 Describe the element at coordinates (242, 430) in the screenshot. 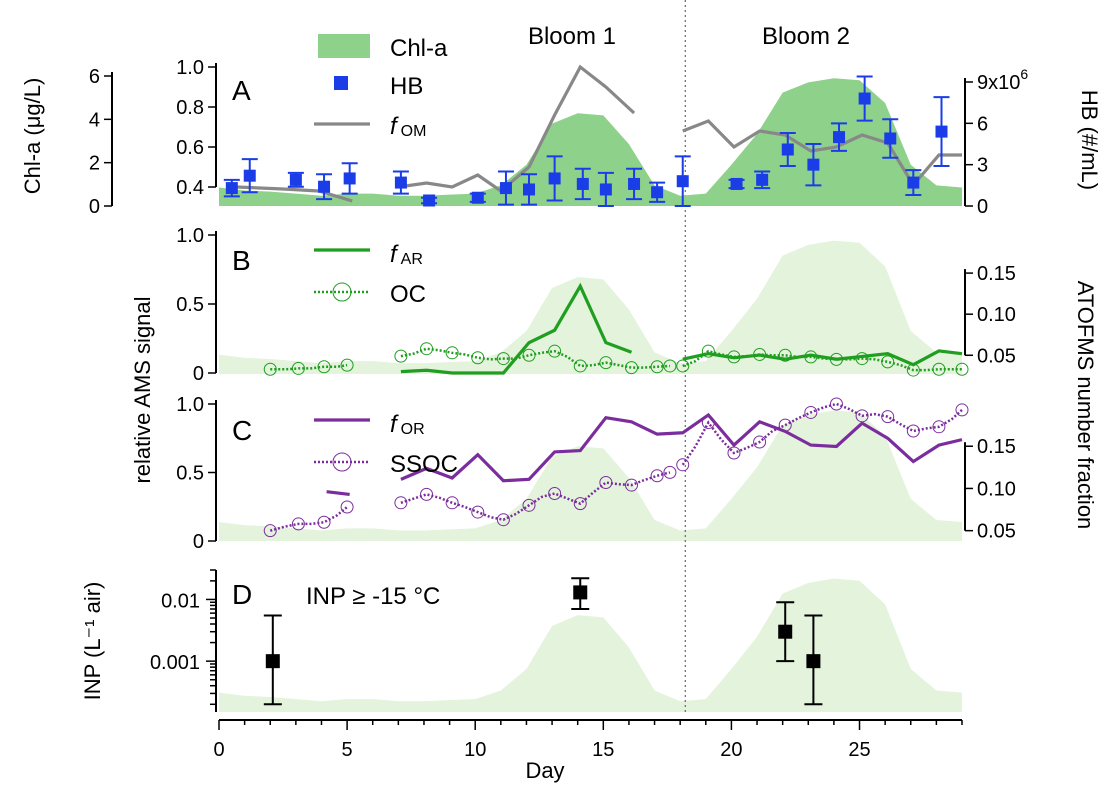

I see `panel-letter-c: C` at that location.